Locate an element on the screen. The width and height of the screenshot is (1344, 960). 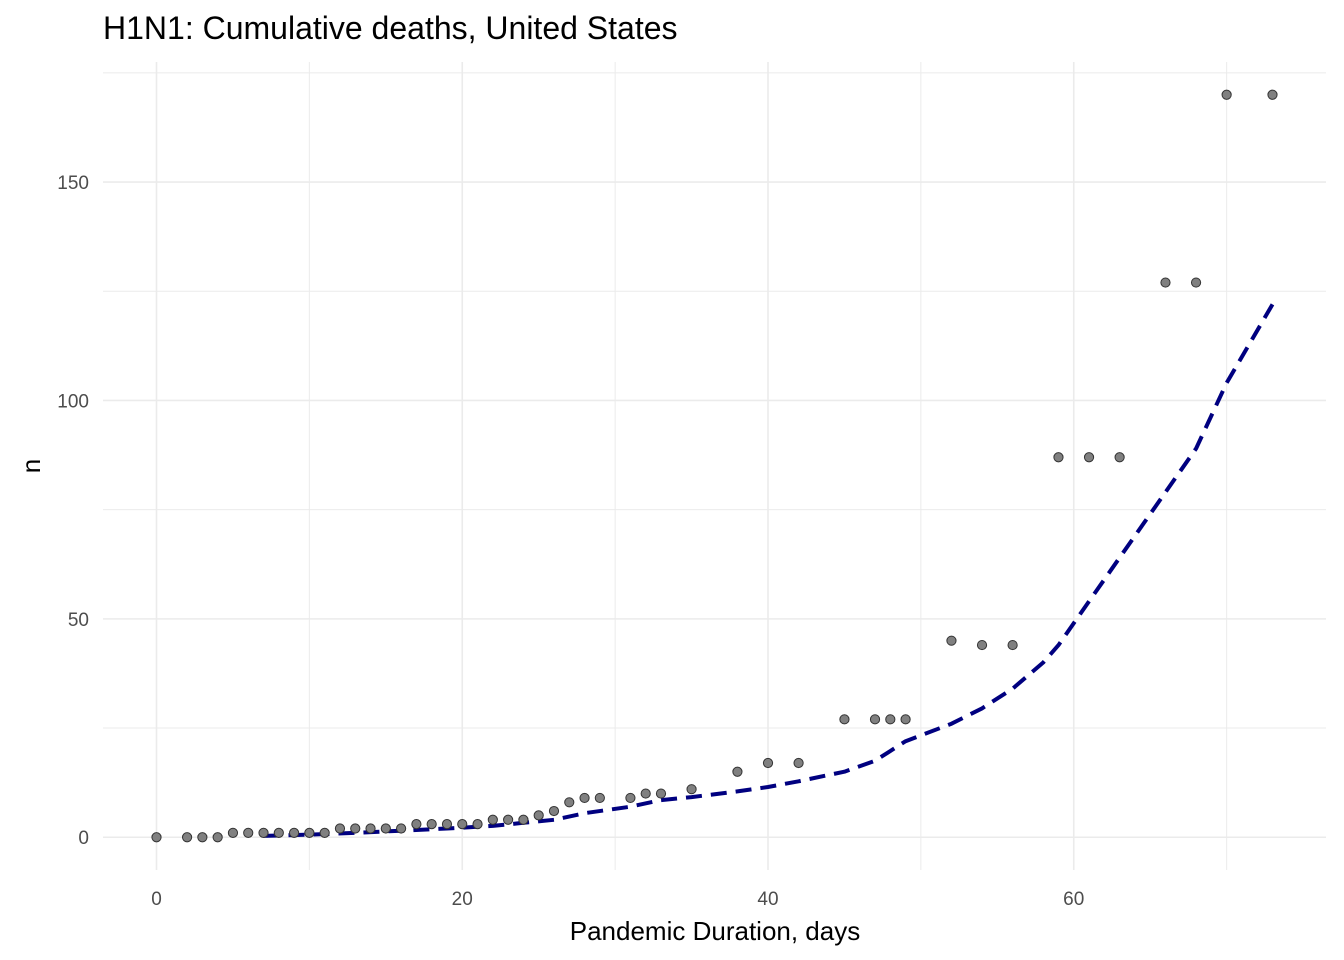
y-tick-label: 100 is located at coordinates (73, 401).